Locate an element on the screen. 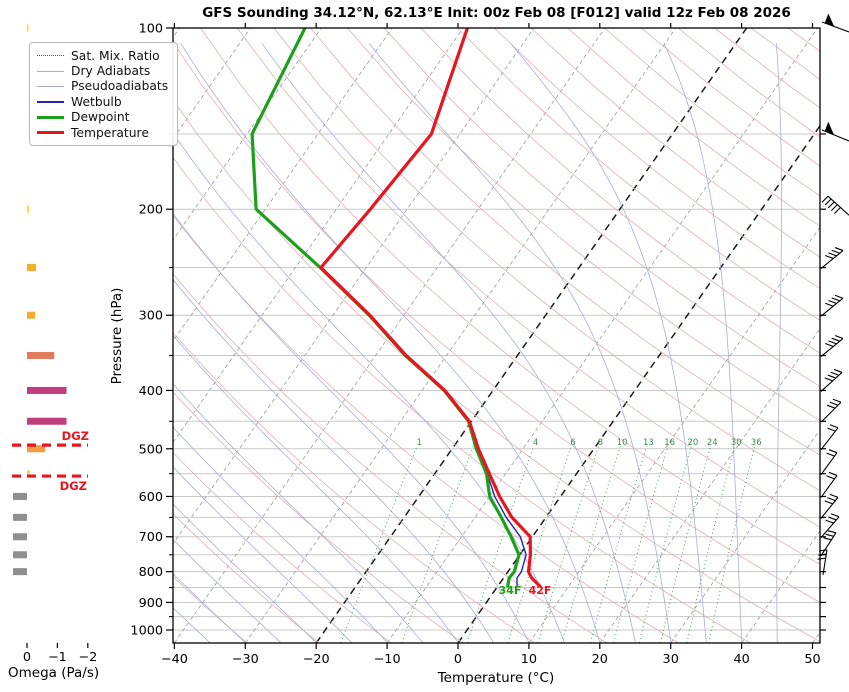 The width and height of the screenshot is (849, 692). wind-barbs is located at coordinates (833, 294).